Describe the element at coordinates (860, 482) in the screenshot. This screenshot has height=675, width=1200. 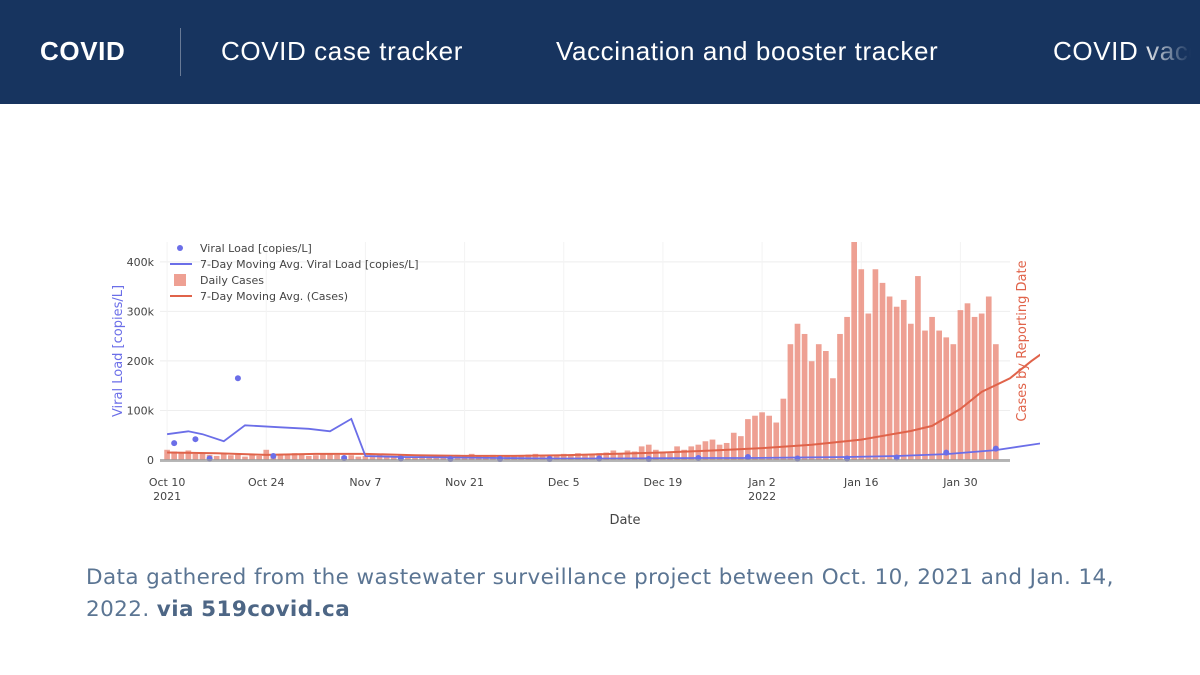
I see `x-tick-label: Jan 16` at that location.